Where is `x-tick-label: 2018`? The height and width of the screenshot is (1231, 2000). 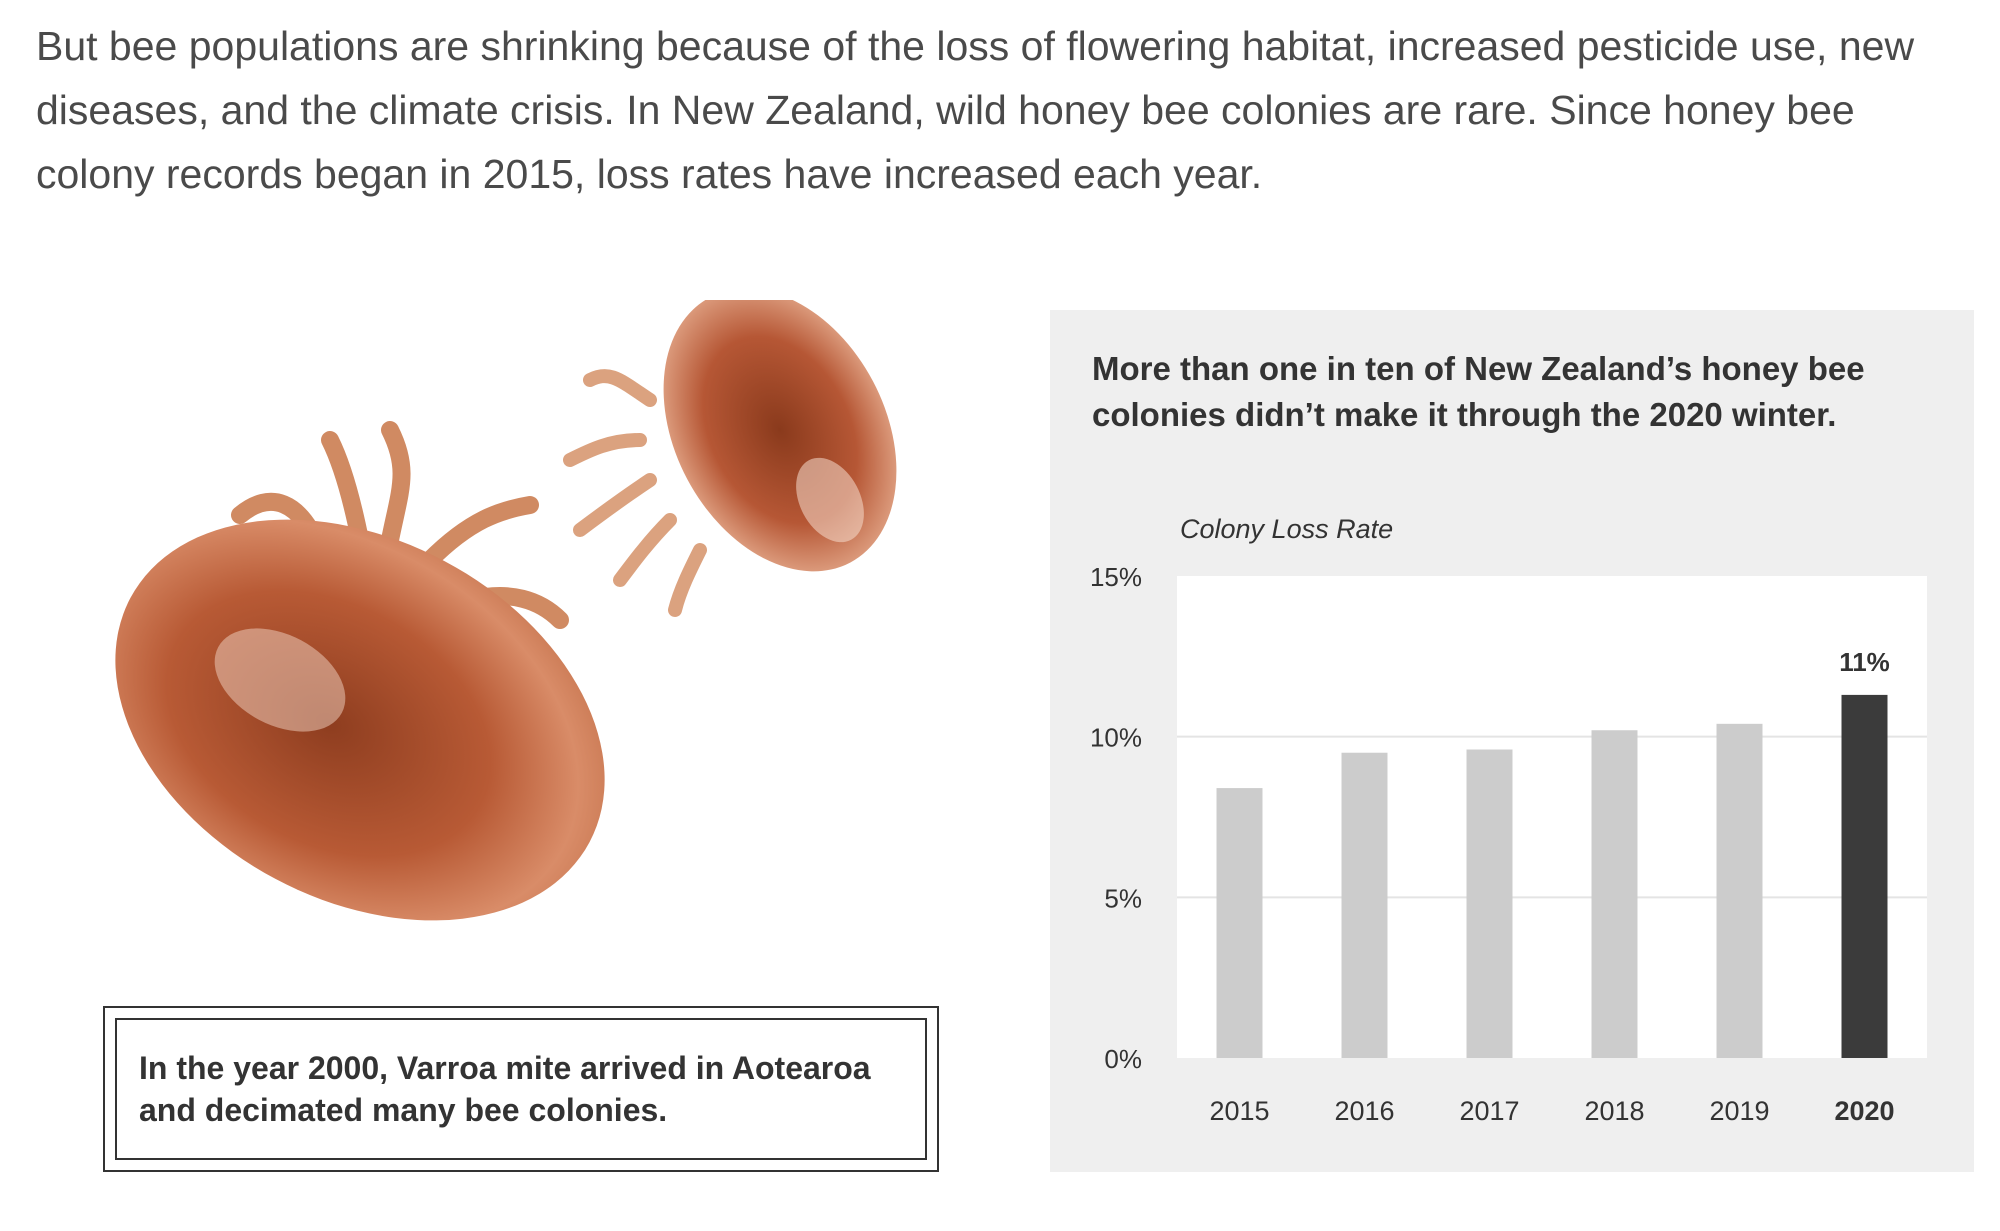 x-tick-label: 2018 is located at coordinates (1614, 1111).